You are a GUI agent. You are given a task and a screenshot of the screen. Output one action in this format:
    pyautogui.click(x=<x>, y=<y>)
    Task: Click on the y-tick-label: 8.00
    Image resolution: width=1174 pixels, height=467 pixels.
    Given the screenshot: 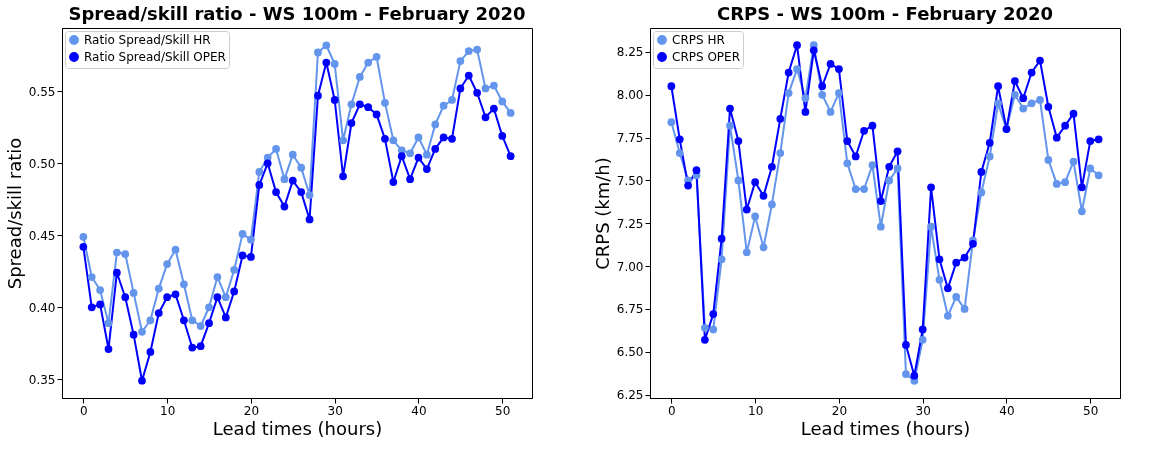 What is the action you would take?
    pyautogui.click(x=630, y=95)
    